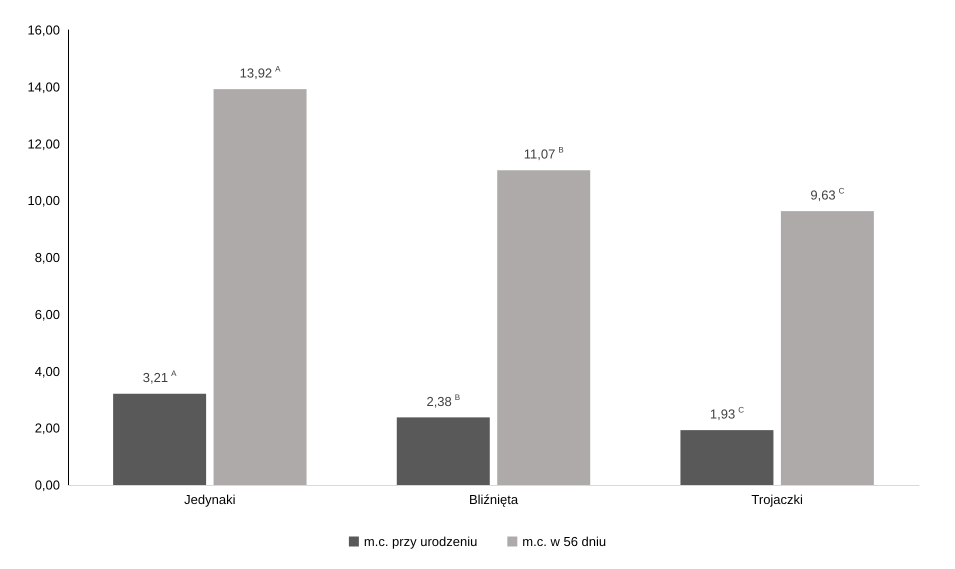 This screenshot has width=955, height=569. Describe the element at coordinates (564, 541) in the screenshot. I see `legend-label: m.c. w 56 dniu` at that location.